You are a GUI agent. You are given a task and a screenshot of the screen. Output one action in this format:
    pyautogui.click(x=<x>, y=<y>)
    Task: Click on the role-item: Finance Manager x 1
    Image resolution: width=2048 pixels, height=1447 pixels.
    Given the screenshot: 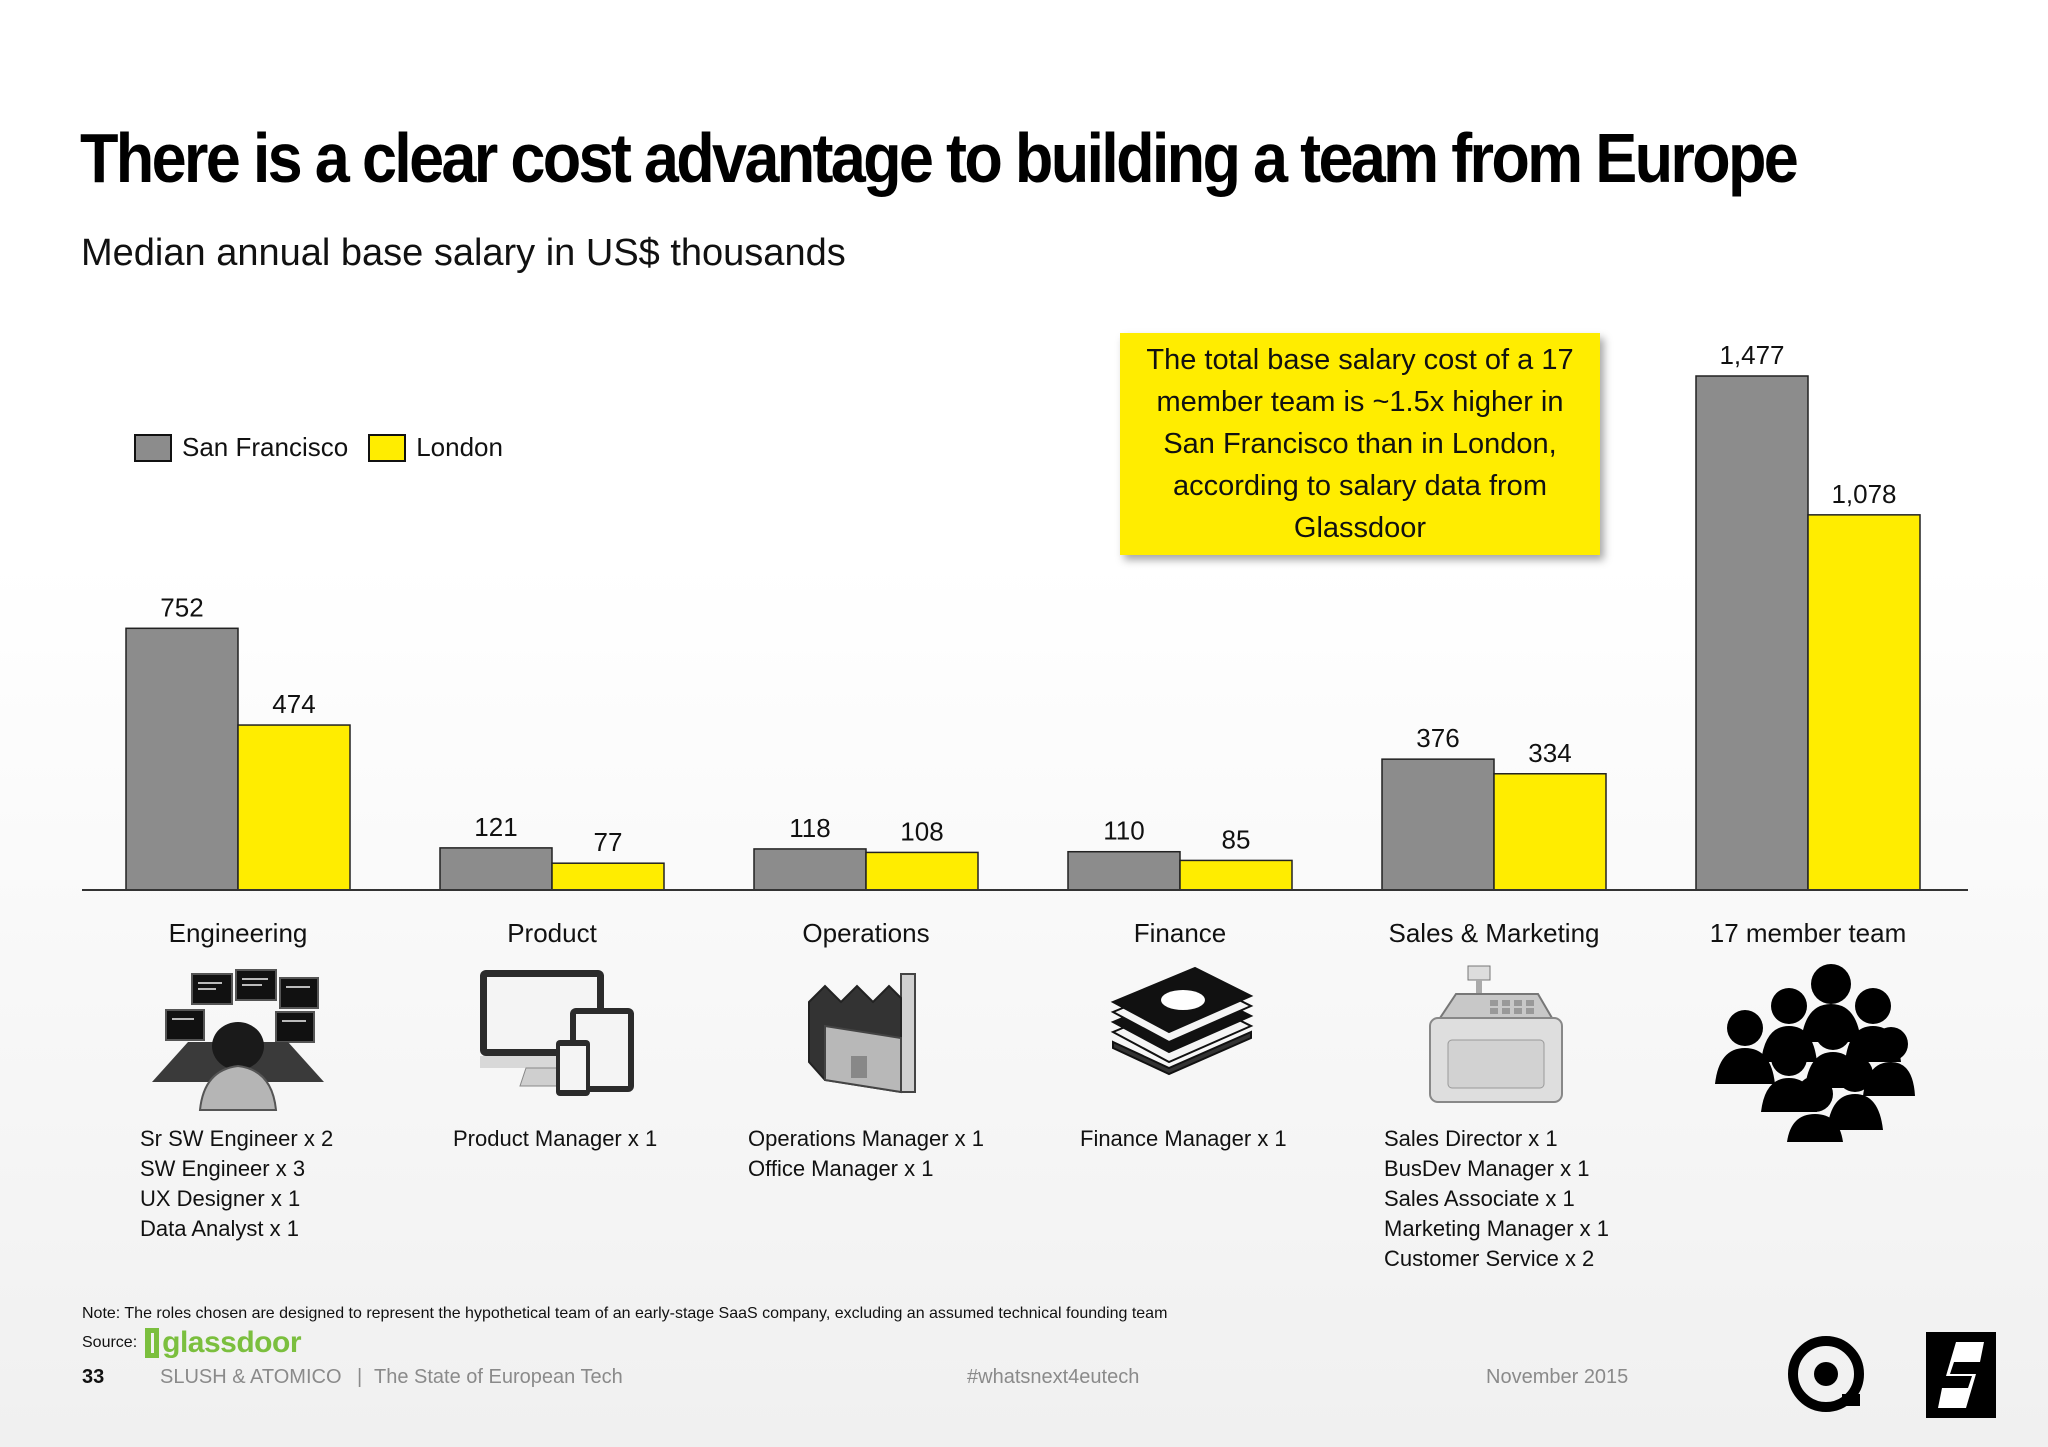 What is the action you would take?
    pyautogui.click(x=1183, y=1138)
    